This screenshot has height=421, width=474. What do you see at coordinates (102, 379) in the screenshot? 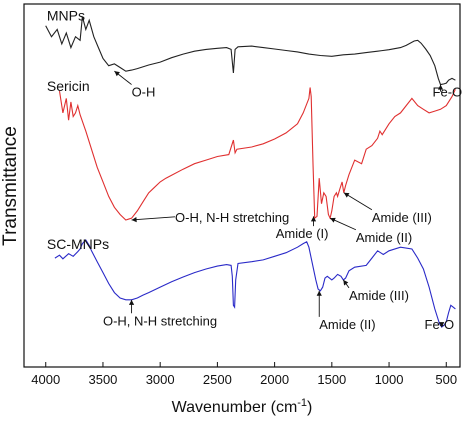
I see `x-tick-label: 3500` at bounding box center [102, 379].